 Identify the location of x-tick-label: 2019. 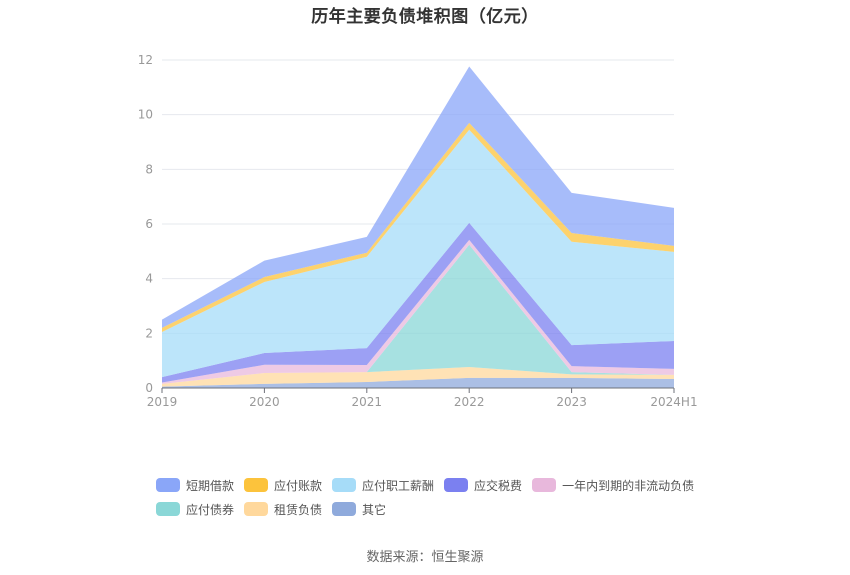
(162, 402).